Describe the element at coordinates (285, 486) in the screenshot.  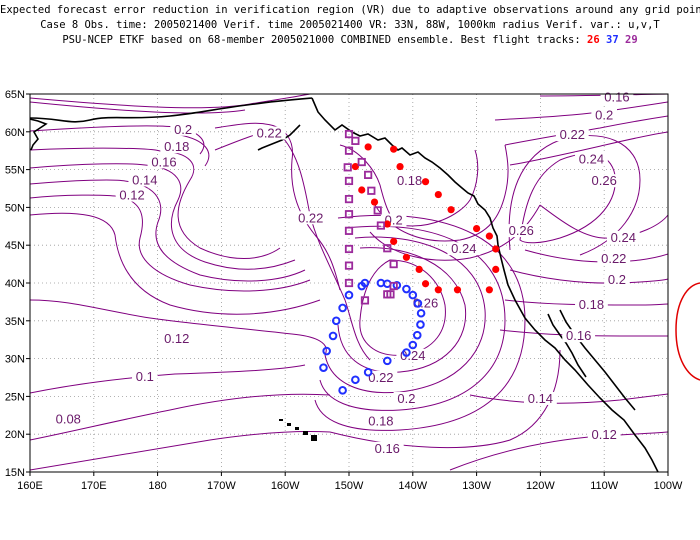
I see `lon-tick-label: 160W` at that location.